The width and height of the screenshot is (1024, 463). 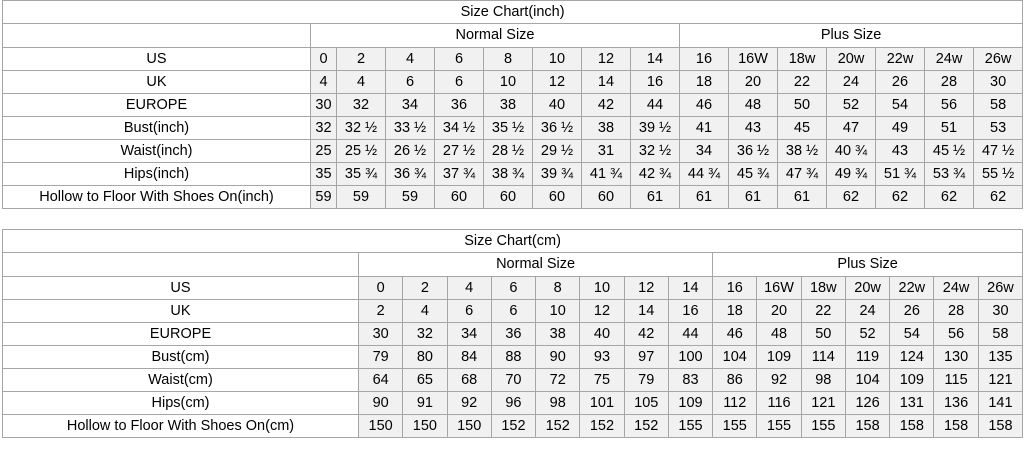 What do you see at coordinates (779, 357) in the screenshot?
I see `data-cell: 109` at bounding box center [779, 357].